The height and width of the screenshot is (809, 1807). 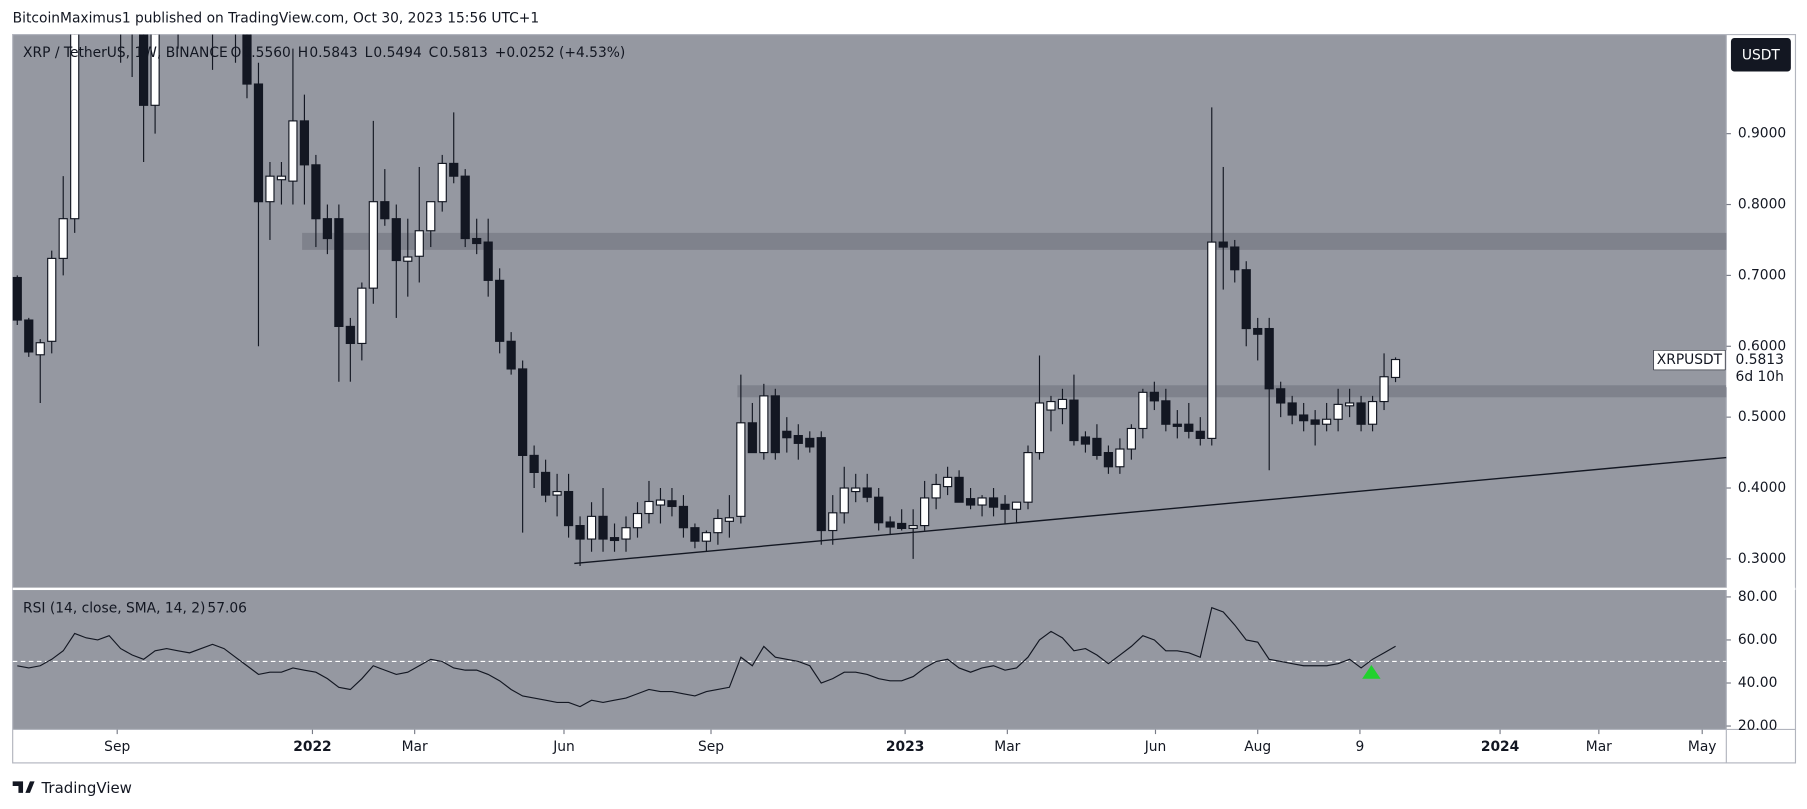 I want to click on ohlc-value: 0.5494, so click(x=397, y=53).